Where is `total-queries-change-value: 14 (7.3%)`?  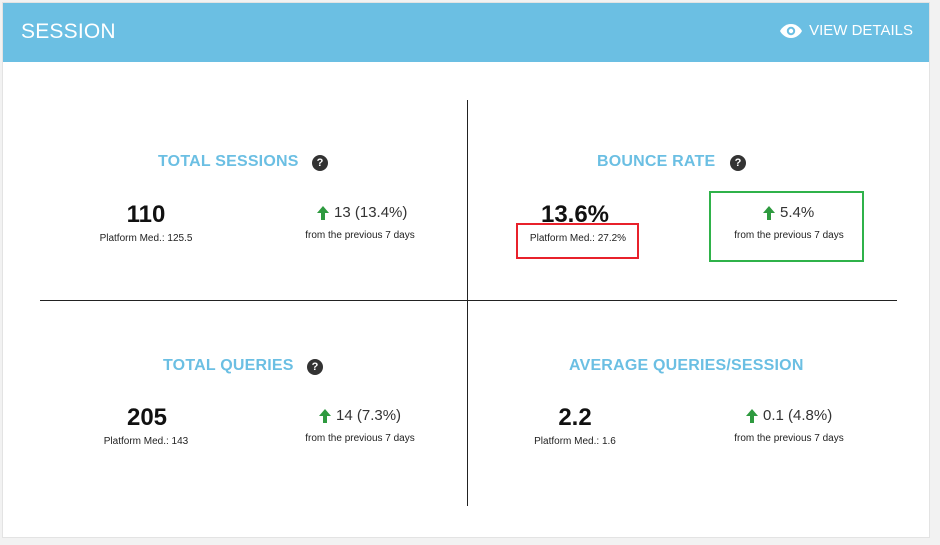 total-queries-change-value: 14 (7.3%) is located at coordinates (369, 415).